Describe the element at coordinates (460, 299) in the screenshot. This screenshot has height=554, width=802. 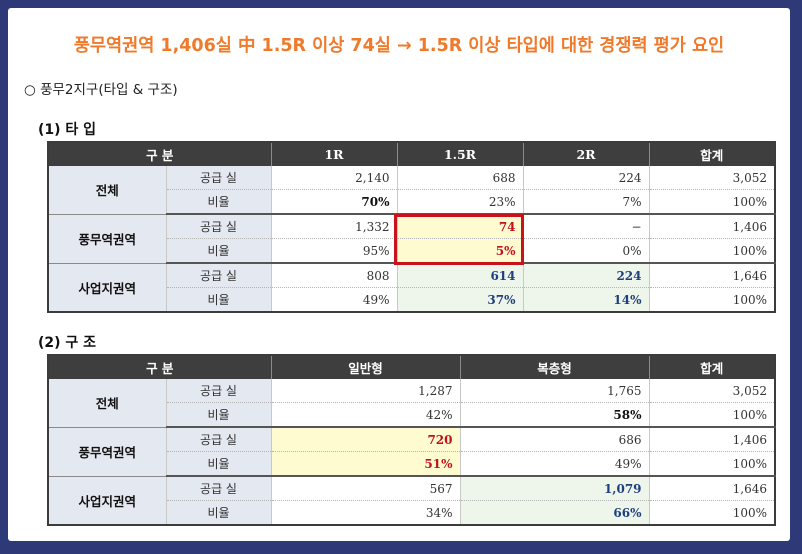
I see `highlight-cell: 37%` at that location.